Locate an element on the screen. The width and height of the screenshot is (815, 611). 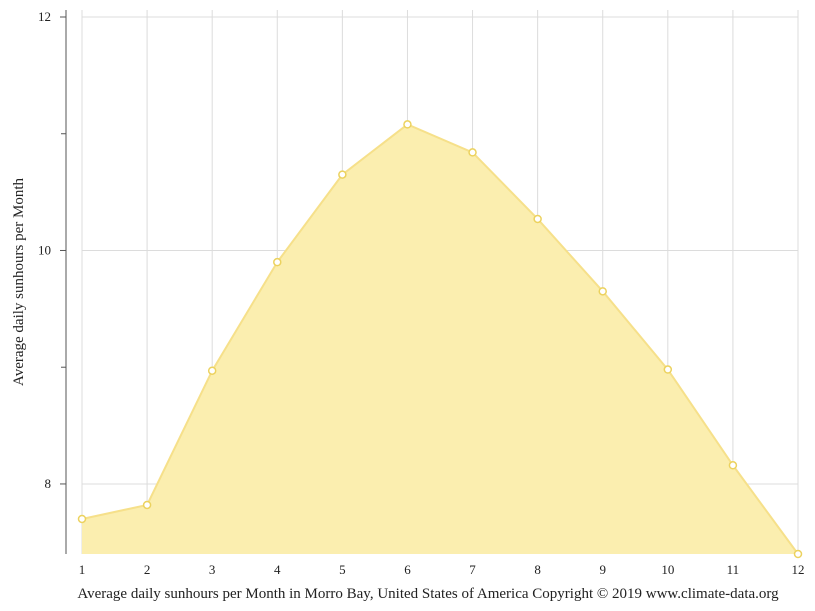
x-tick-label: 7 is located at coordinates (472, 569).